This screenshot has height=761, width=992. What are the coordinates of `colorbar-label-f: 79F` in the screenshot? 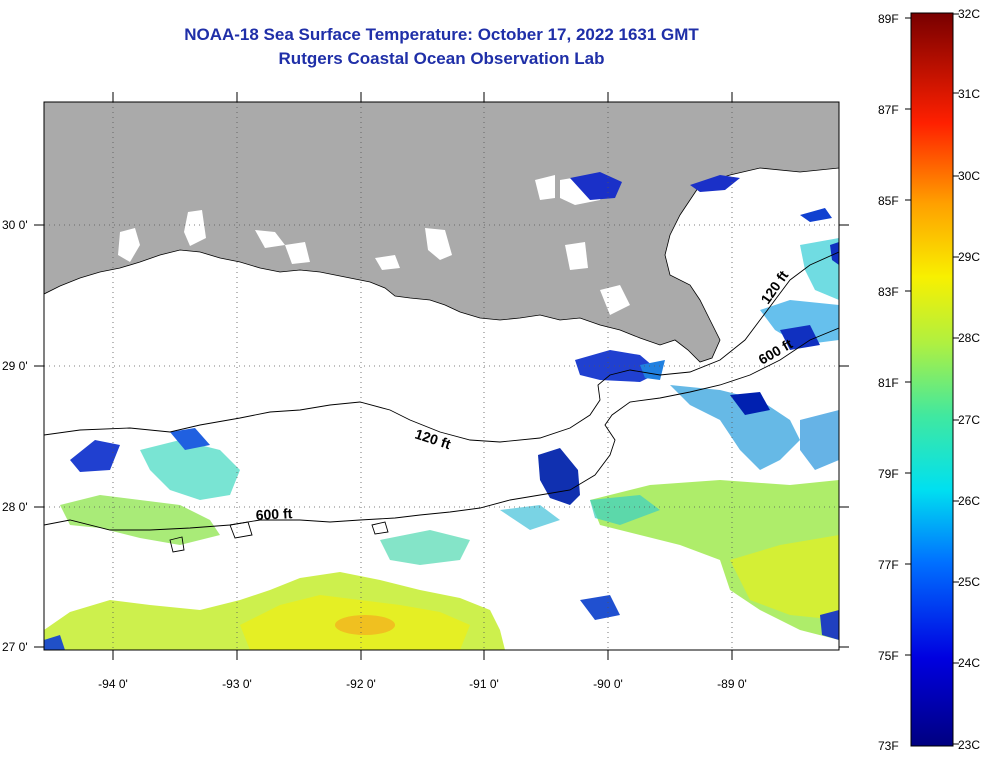 It's located at (888, 474).